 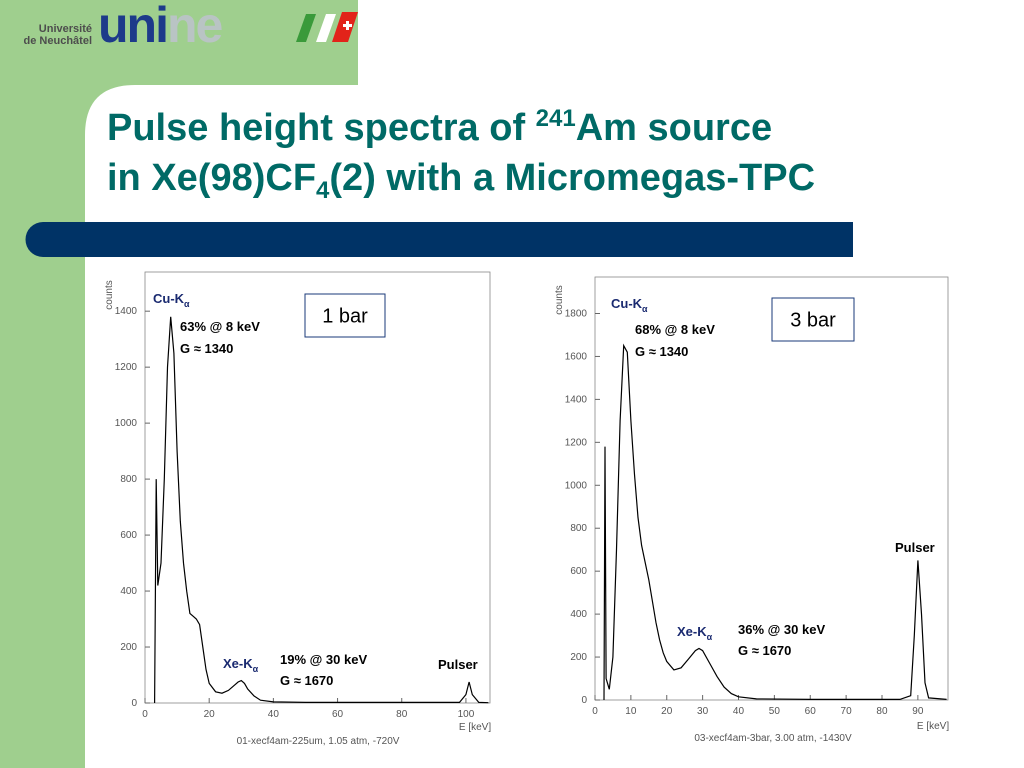 I want to click on annotation: 63% @ 8 keV, so click(x=220, y=326).